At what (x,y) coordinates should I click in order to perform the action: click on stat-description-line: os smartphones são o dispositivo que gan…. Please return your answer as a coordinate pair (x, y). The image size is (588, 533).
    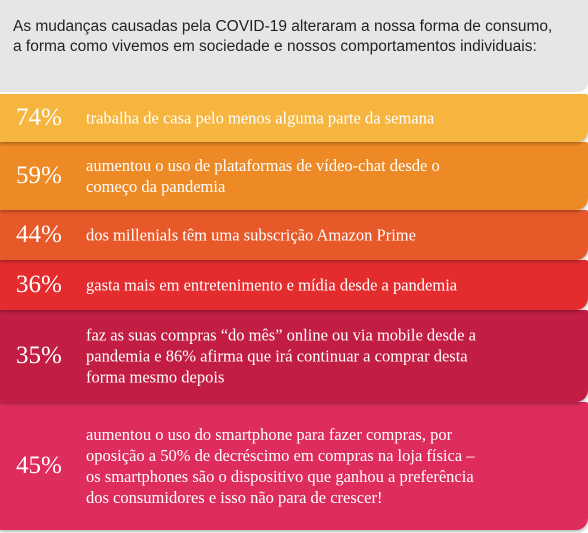
    Looking at the image, I should click on (280, 476).